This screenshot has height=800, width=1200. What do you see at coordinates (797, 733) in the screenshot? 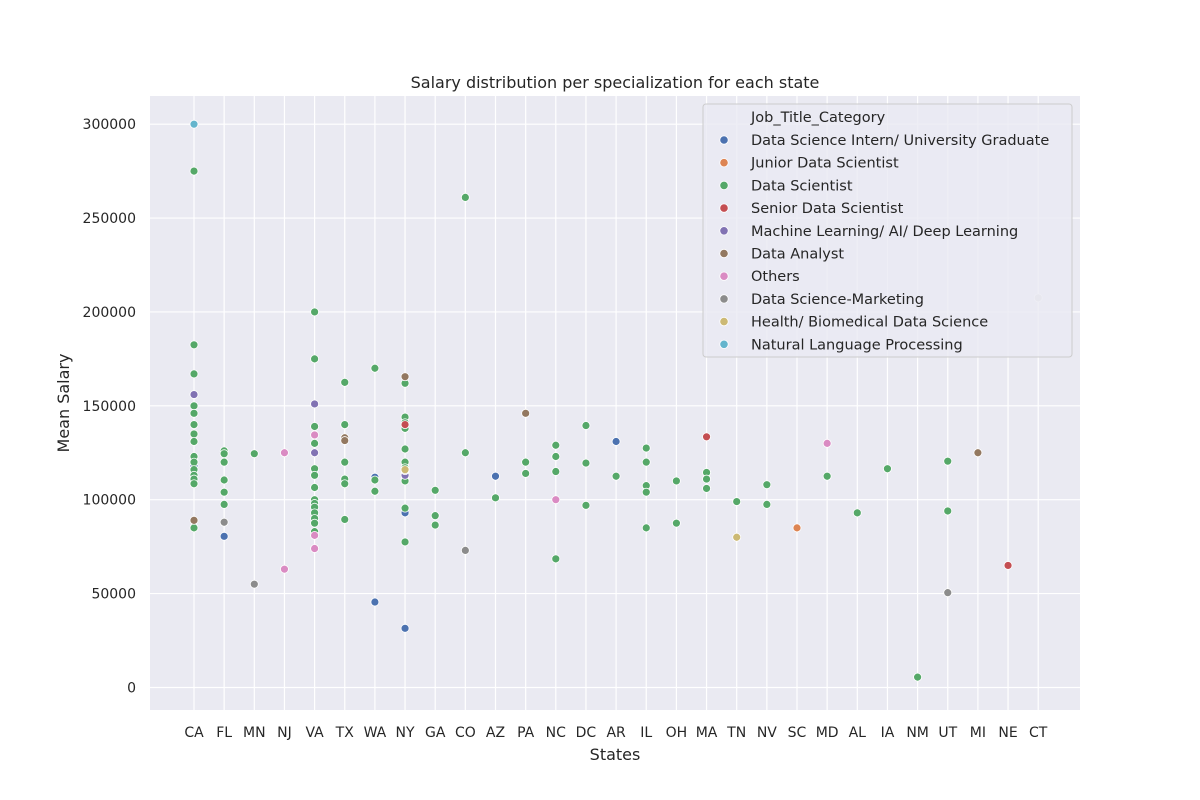
I see `x-tick-label: SC` at bounding box center [797, 733].